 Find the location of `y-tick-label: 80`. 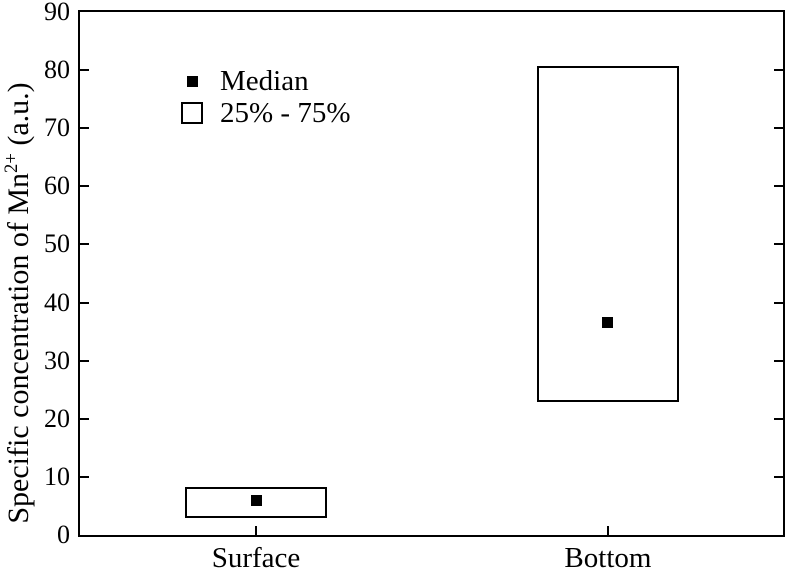

y-tick-label: 80 is located at coordinates (57, 70).